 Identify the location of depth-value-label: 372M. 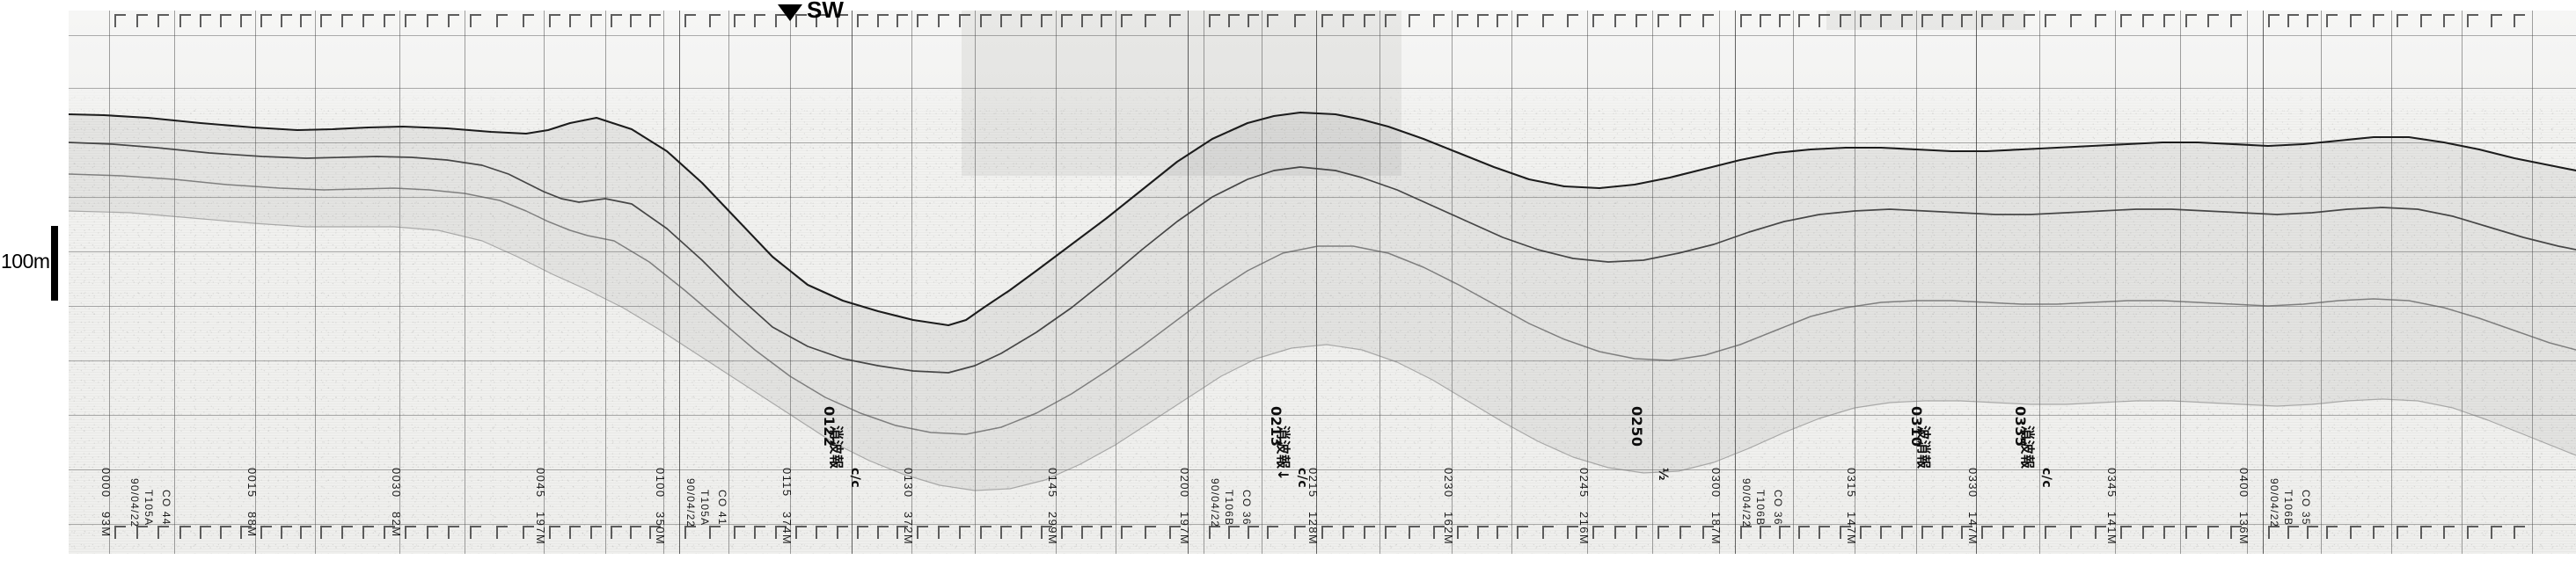
(908, 529).